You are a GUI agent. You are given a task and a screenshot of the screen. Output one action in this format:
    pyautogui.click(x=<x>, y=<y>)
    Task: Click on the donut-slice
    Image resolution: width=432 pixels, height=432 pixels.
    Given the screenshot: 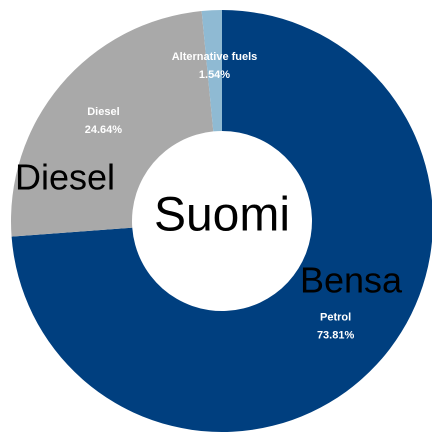 What is the action you would take?
    pyautogui.click(x=211, y=71)
    